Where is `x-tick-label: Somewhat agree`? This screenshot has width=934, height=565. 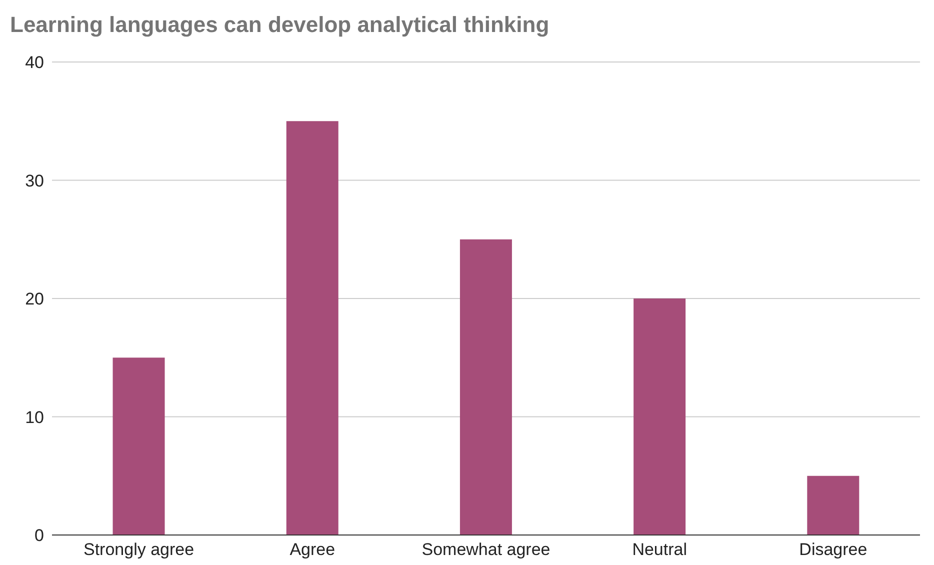 x-tick-label: Somewhat agree is located at coordinates (486, 550).